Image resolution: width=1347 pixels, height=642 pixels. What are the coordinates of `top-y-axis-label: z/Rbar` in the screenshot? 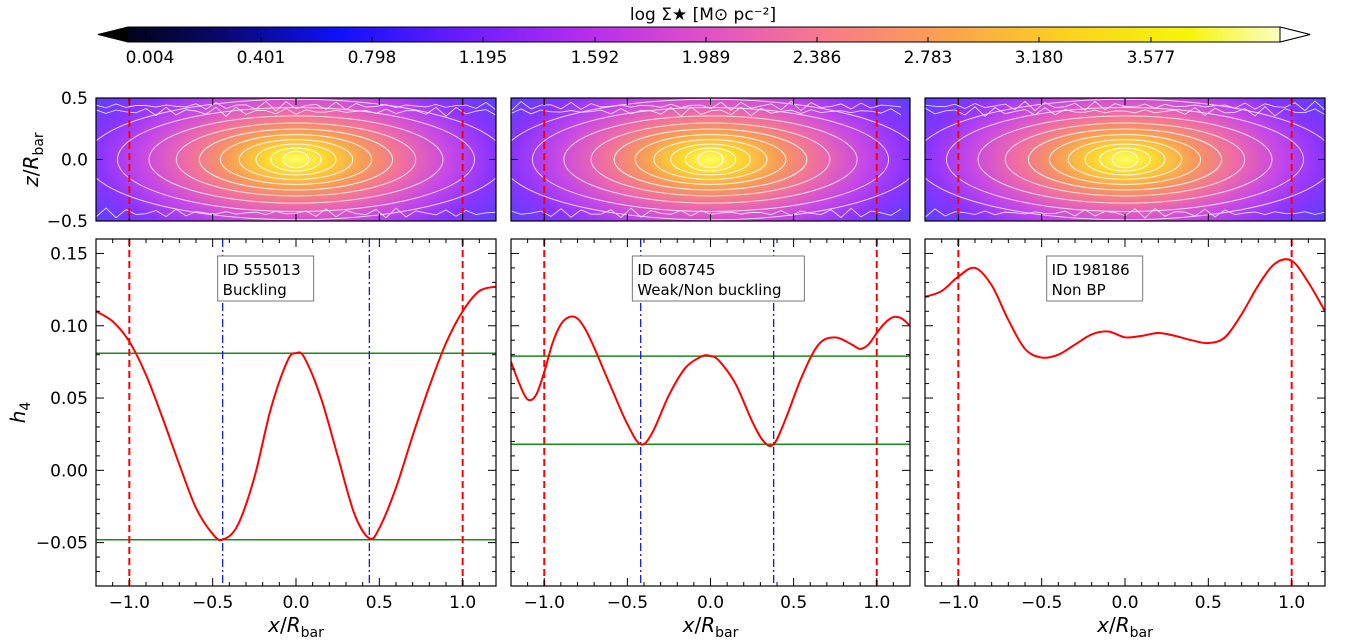 It's located at (33, 160).